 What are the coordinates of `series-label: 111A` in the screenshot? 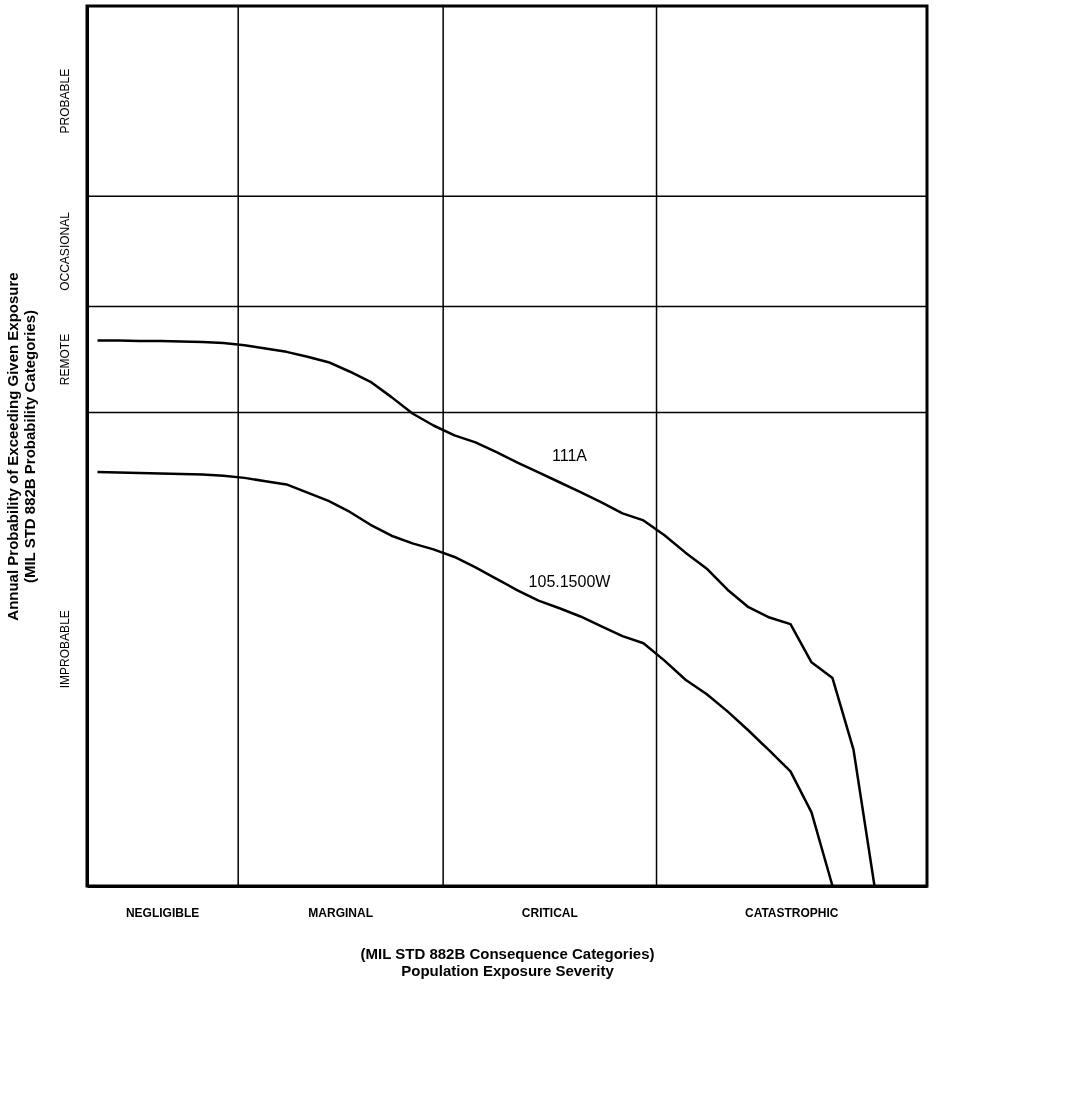 It's located at (570, 456).